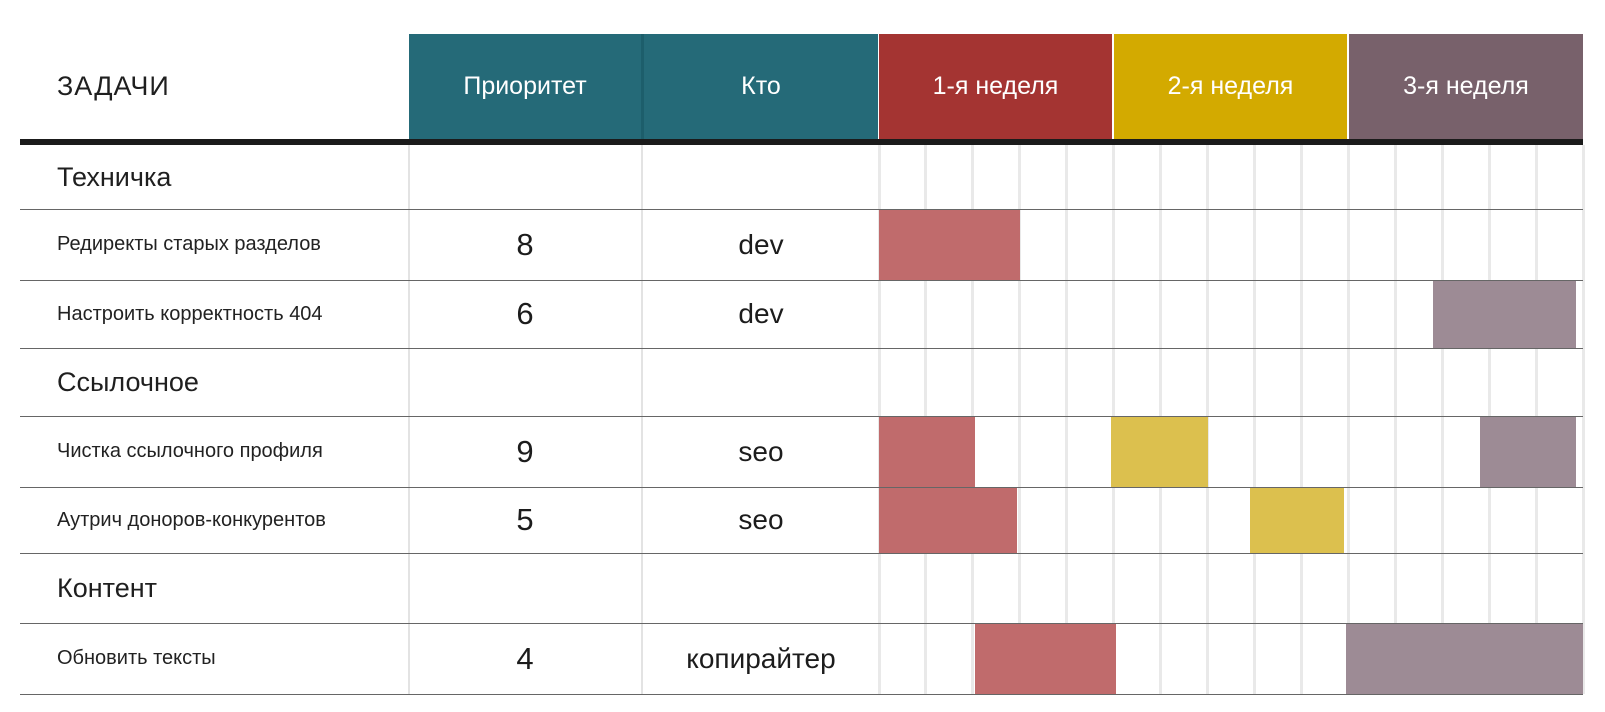 The width and height of the screenshot is (1605, 712). What do you see at coordinates (114, 176) in the screenshot?
I see `section-label: Техничка` at bounding box center [114, 176].